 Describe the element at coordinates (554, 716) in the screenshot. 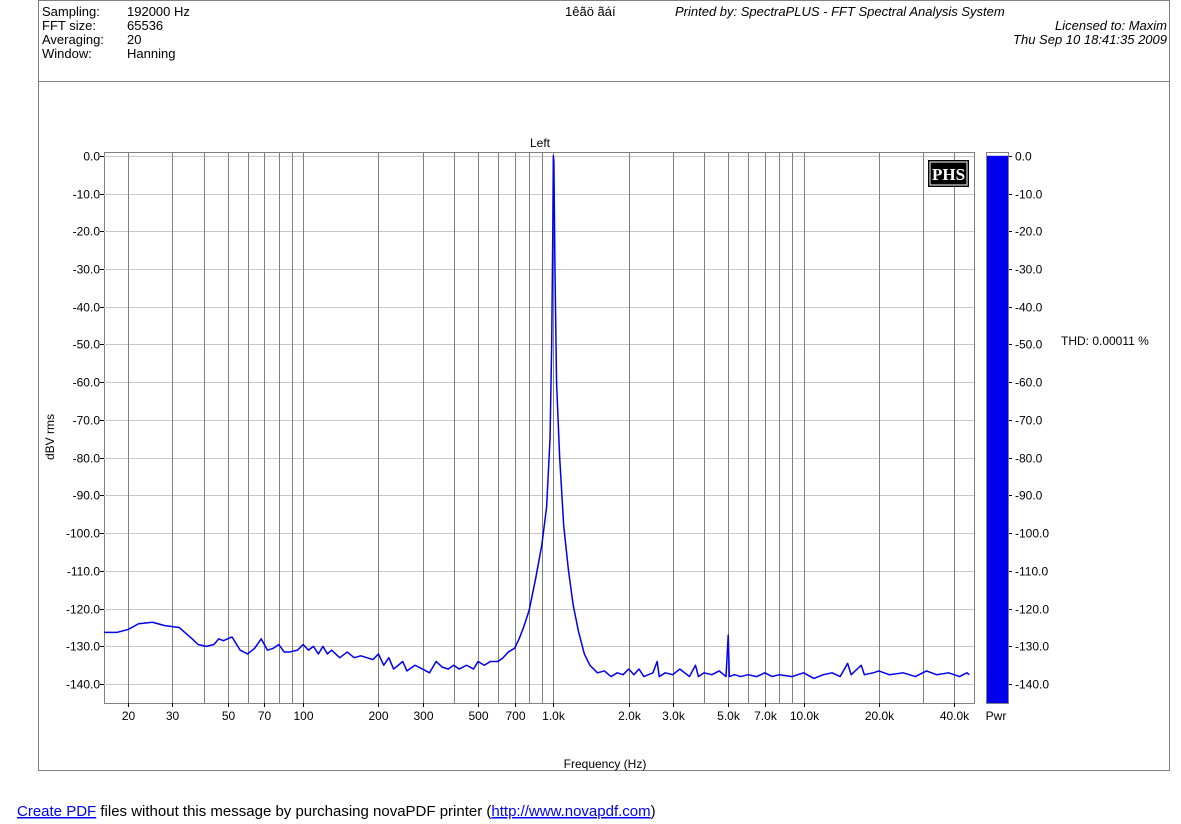

I see `x-tick-label: 1.0k` at that location.